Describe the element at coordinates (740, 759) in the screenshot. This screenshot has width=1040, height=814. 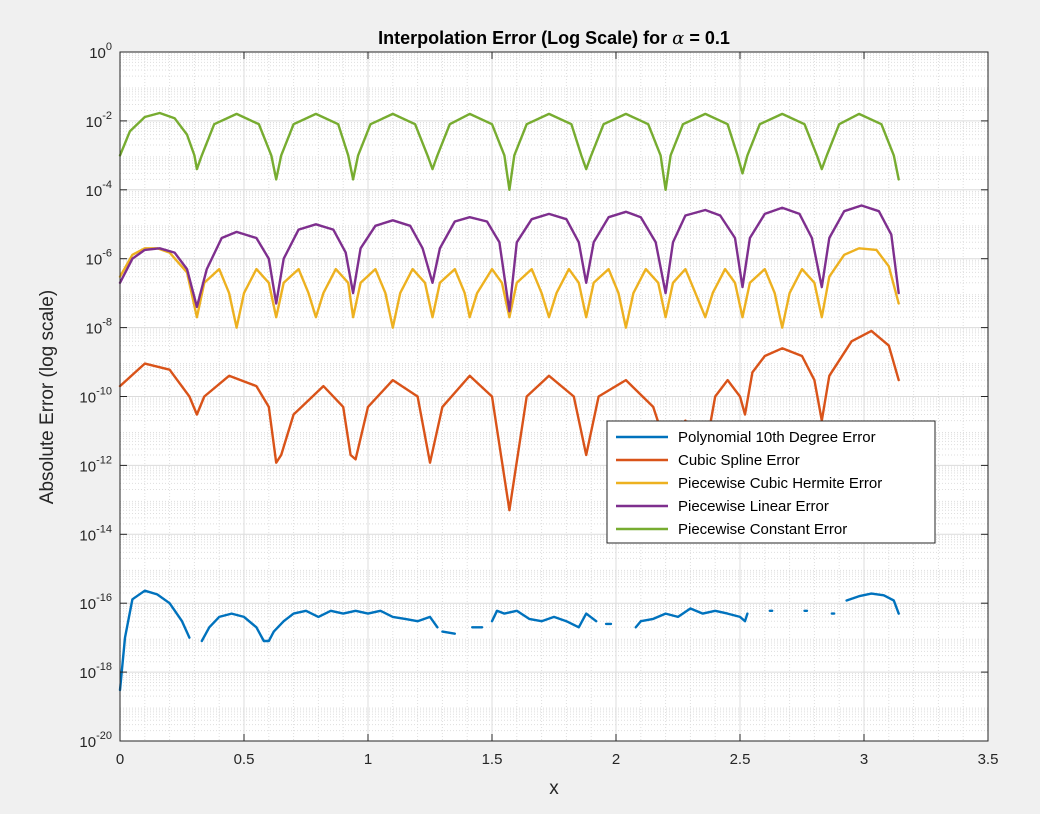
I see `x-tick-label: 2.5` at that location.